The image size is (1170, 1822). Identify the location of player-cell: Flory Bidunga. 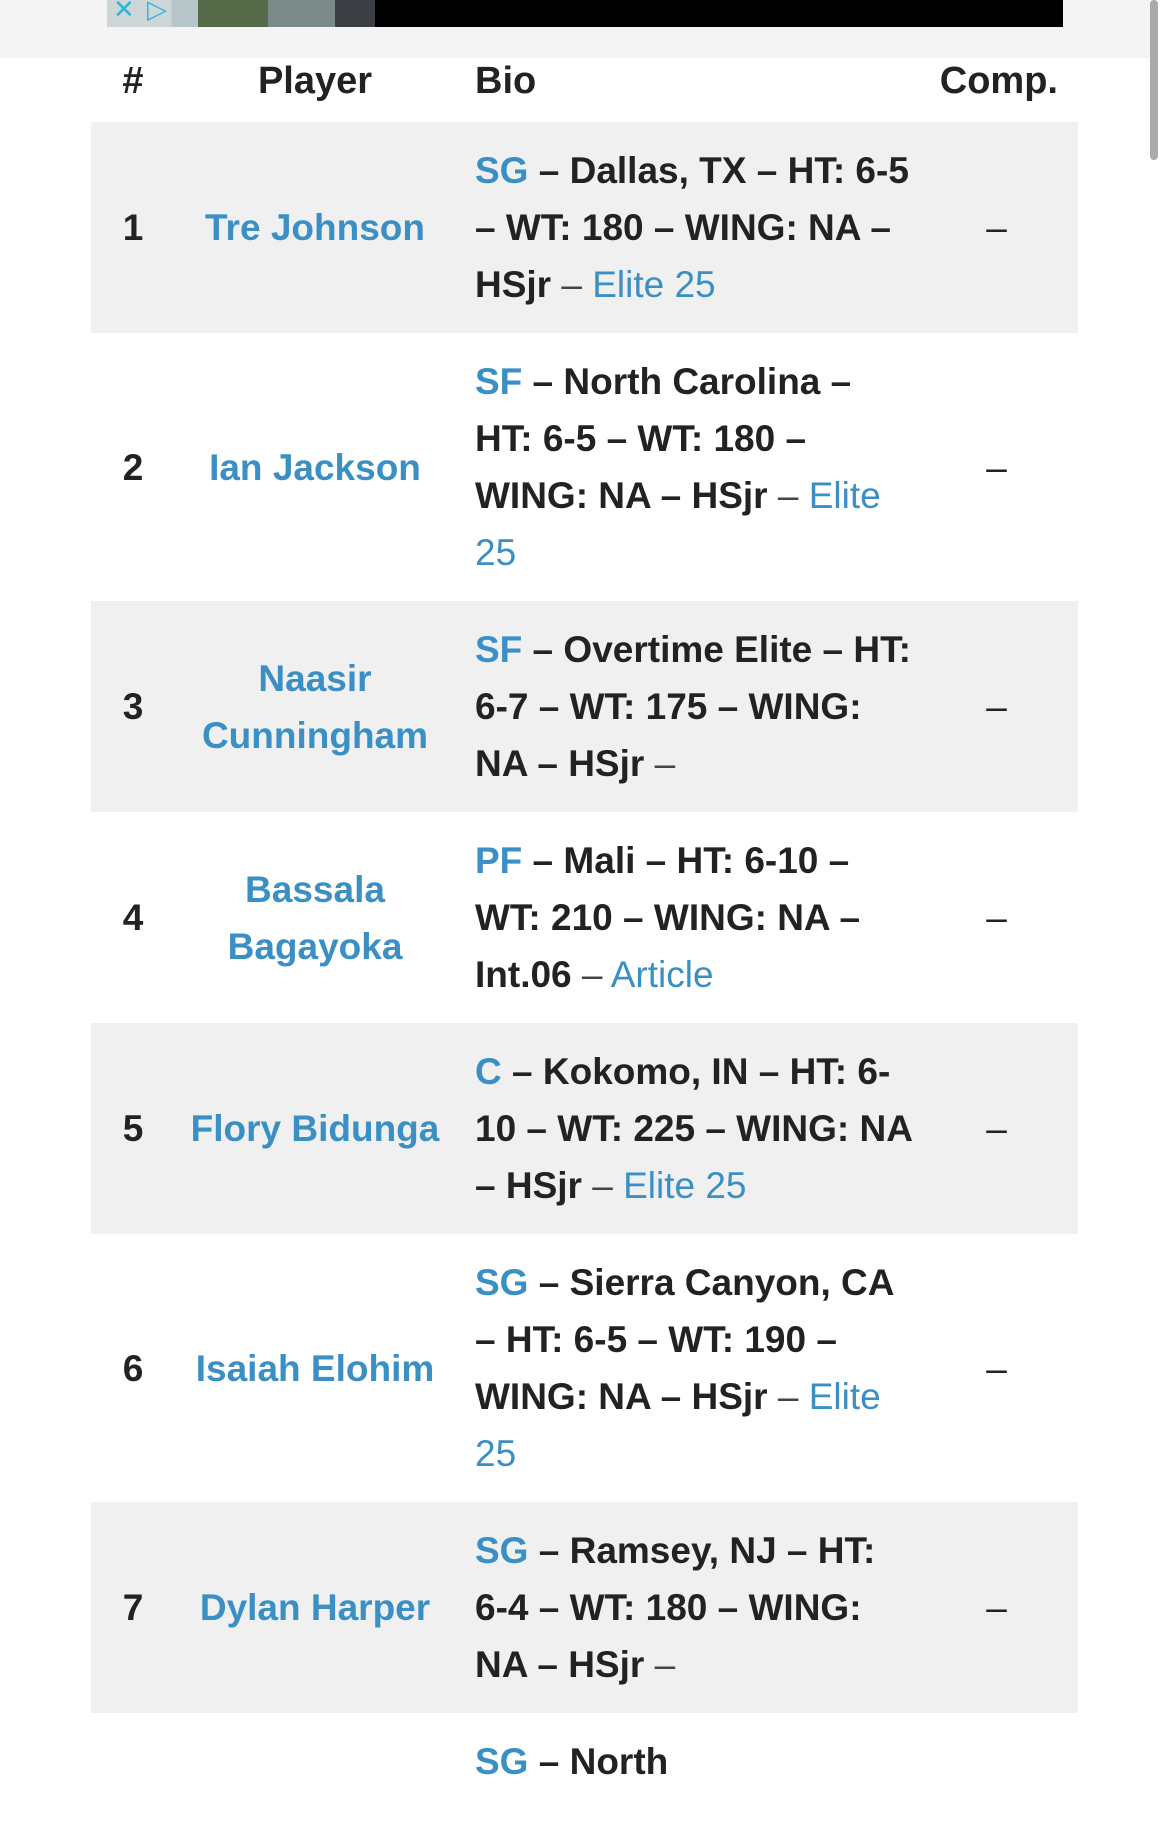
(315, 1128).